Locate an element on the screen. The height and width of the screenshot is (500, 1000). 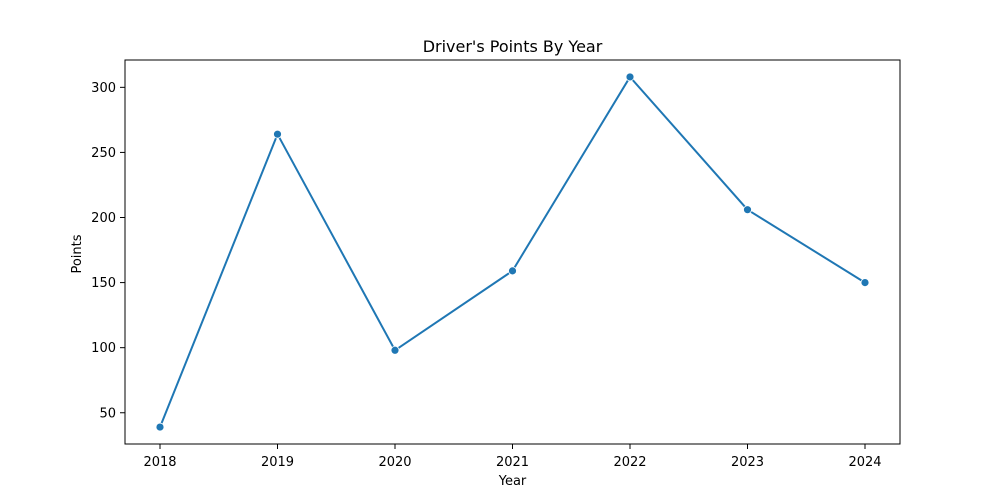
x-tick-label: 2023 is located at coordinates (747, 462).